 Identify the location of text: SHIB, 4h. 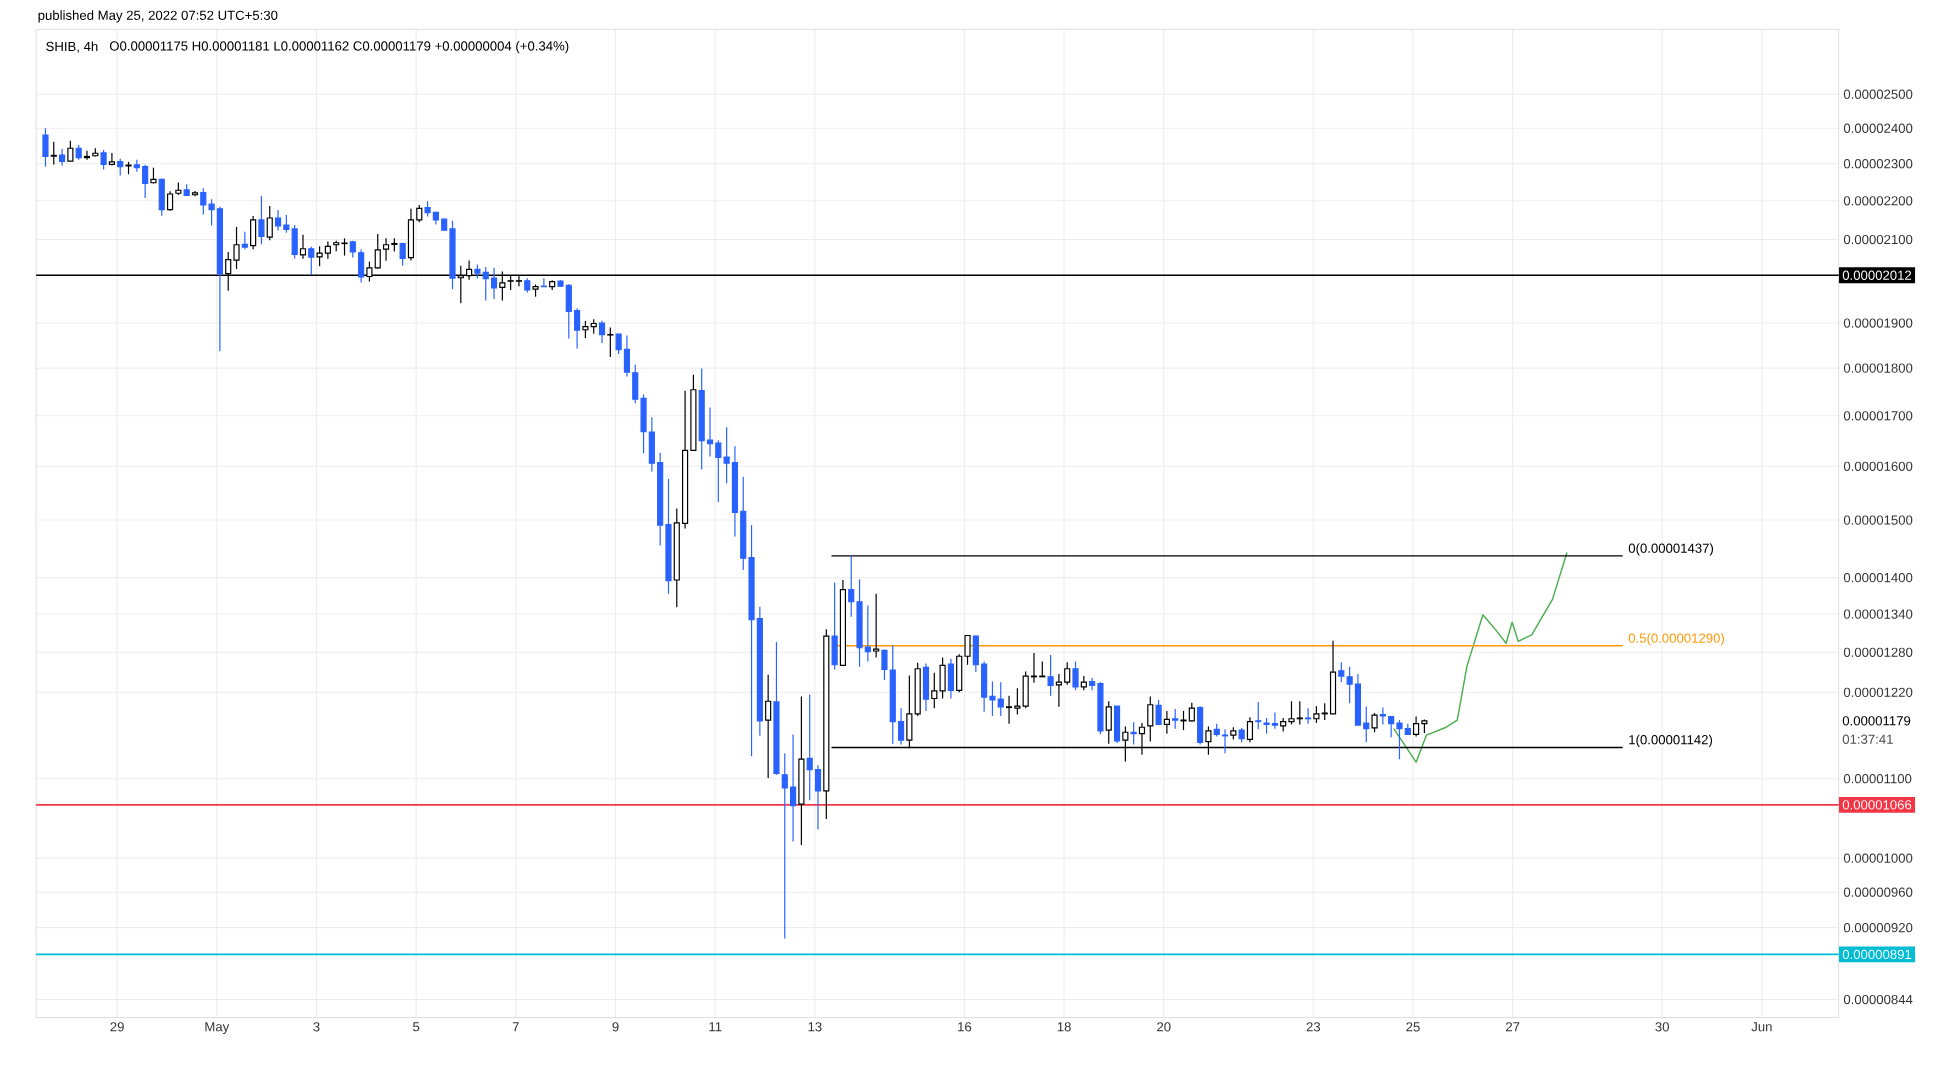
(72, 47).